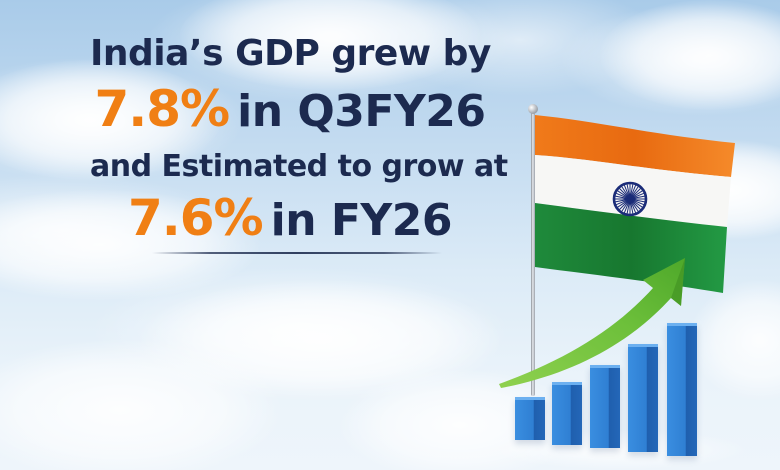 The image size is (780, 470). What do you see at coordinates (299, 166) in the screenshot?
I see `headline-line-3: and Estimated to grow at` at bounding box center [299, 166].